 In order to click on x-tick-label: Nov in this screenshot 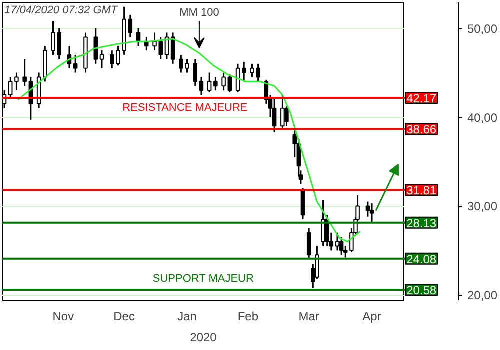, I will do `click(63, 317)`.